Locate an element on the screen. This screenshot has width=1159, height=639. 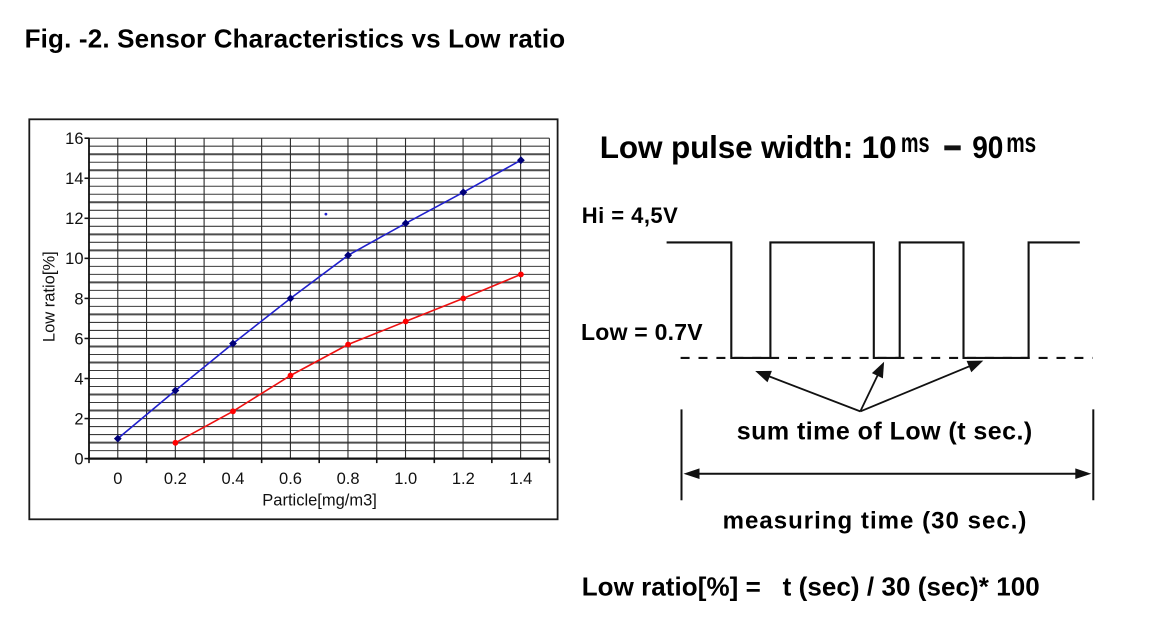
svg-text: 2 is located at coordinates (78, 419).